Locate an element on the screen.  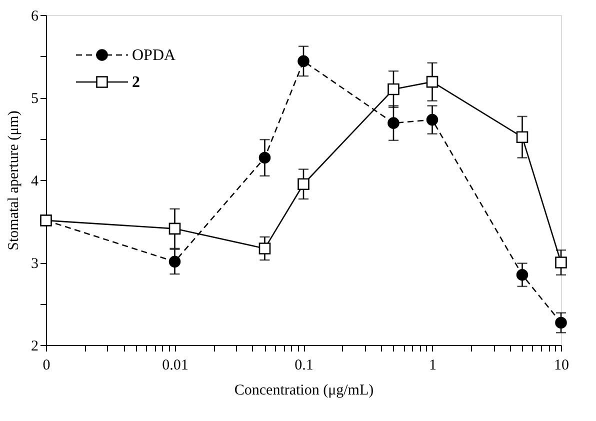
legend-label: OPDA is located at coordinates (154, 55).